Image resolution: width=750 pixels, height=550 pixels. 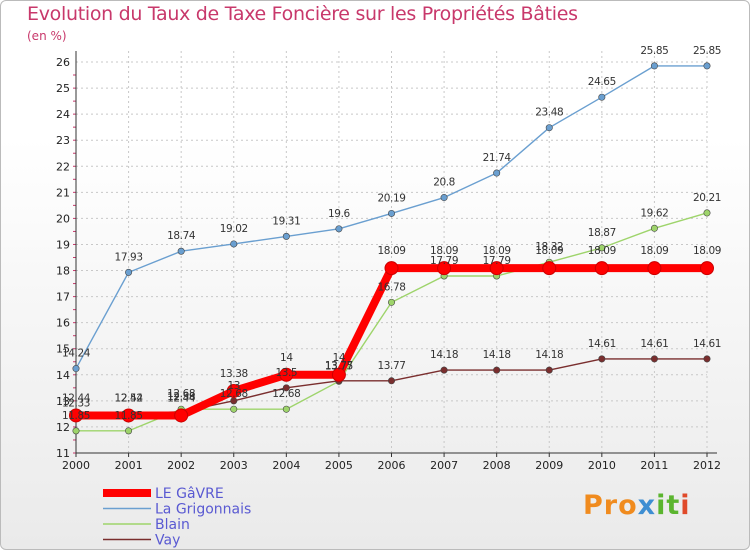 What do you see at coordinates (181, 236) in the screenshot?
I see `data-label: 18.74` at bounding box center [181, 236].